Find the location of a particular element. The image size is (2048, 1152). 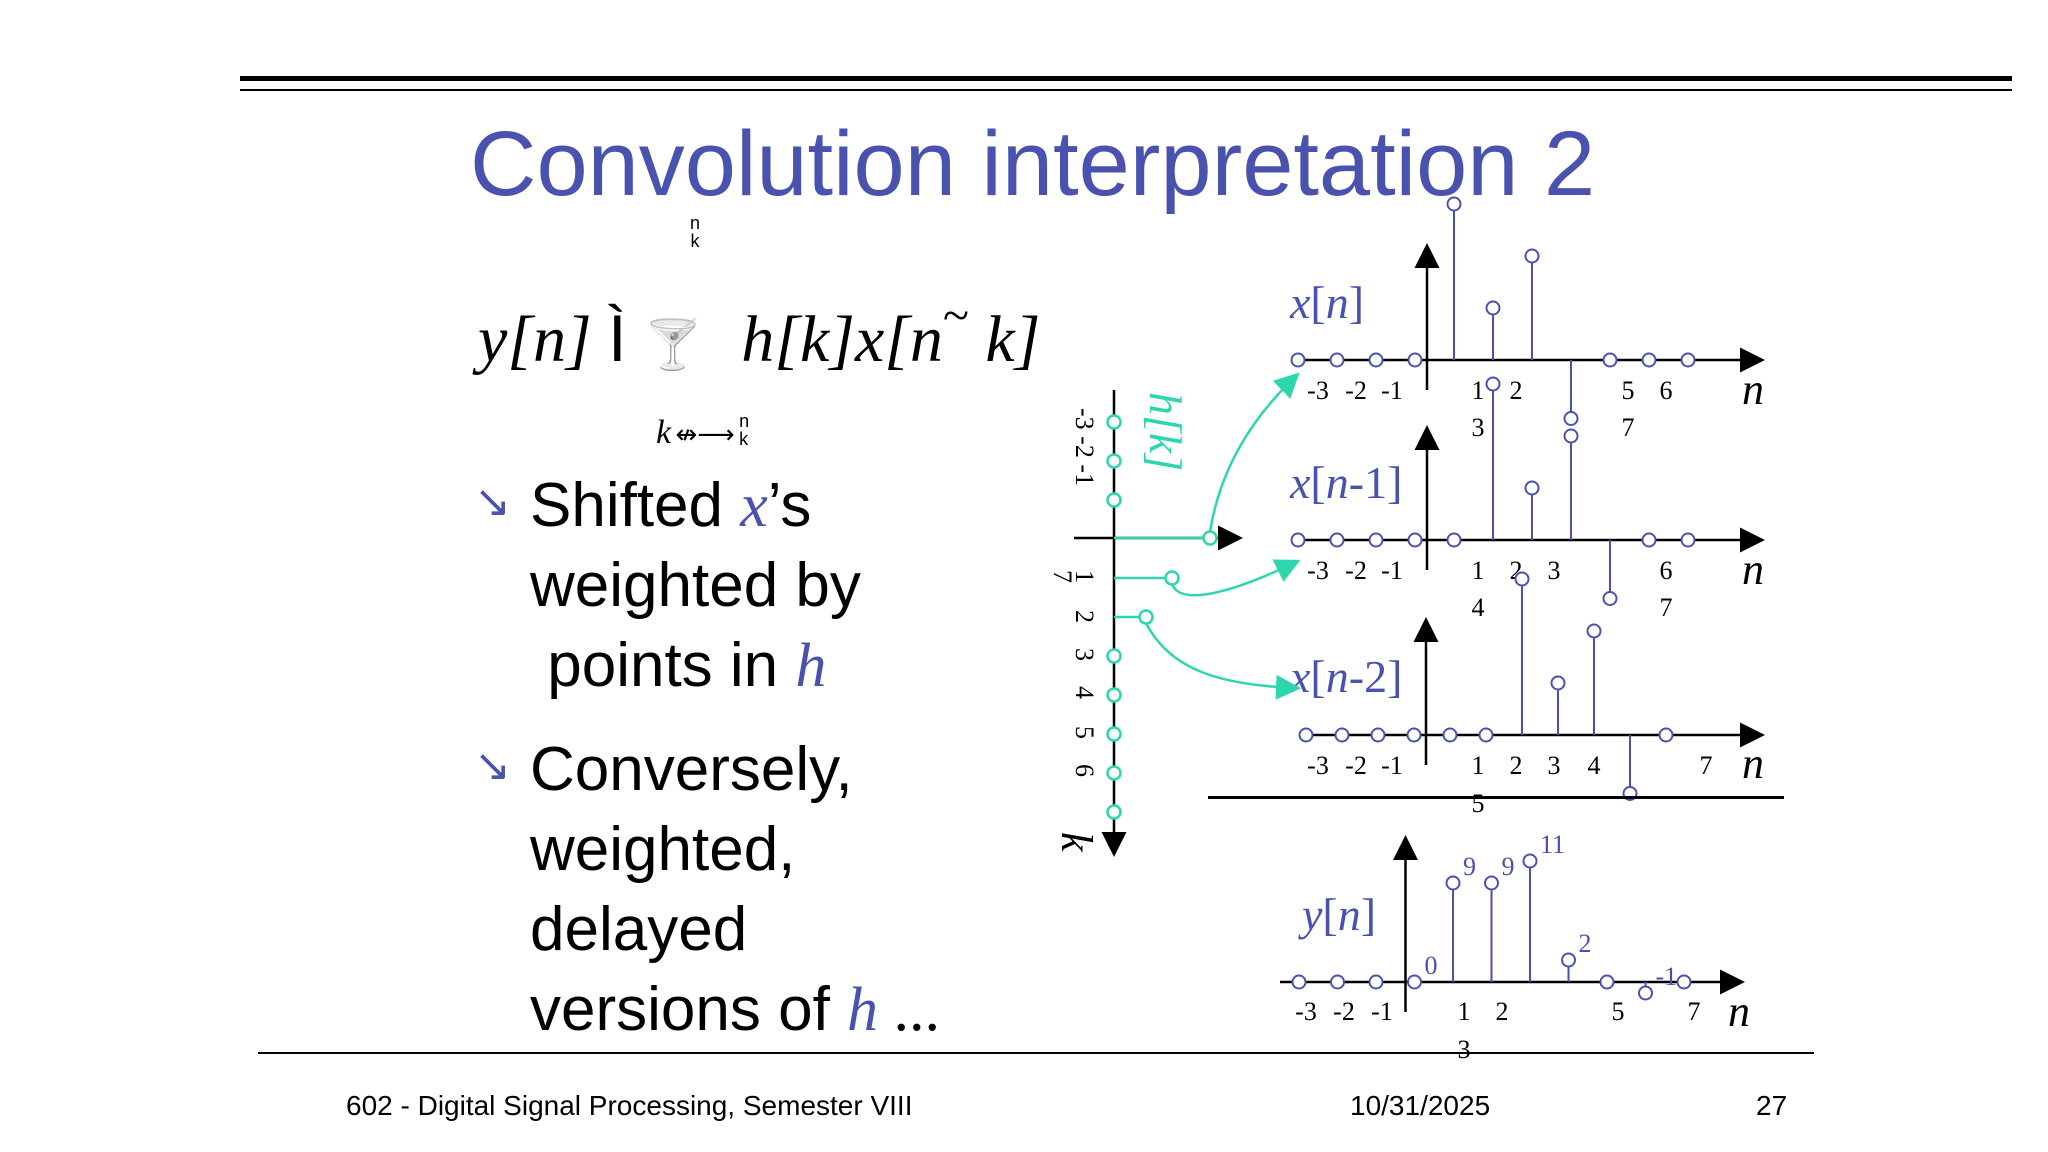

value-label: 11 is located at coordinates (1552, 844).